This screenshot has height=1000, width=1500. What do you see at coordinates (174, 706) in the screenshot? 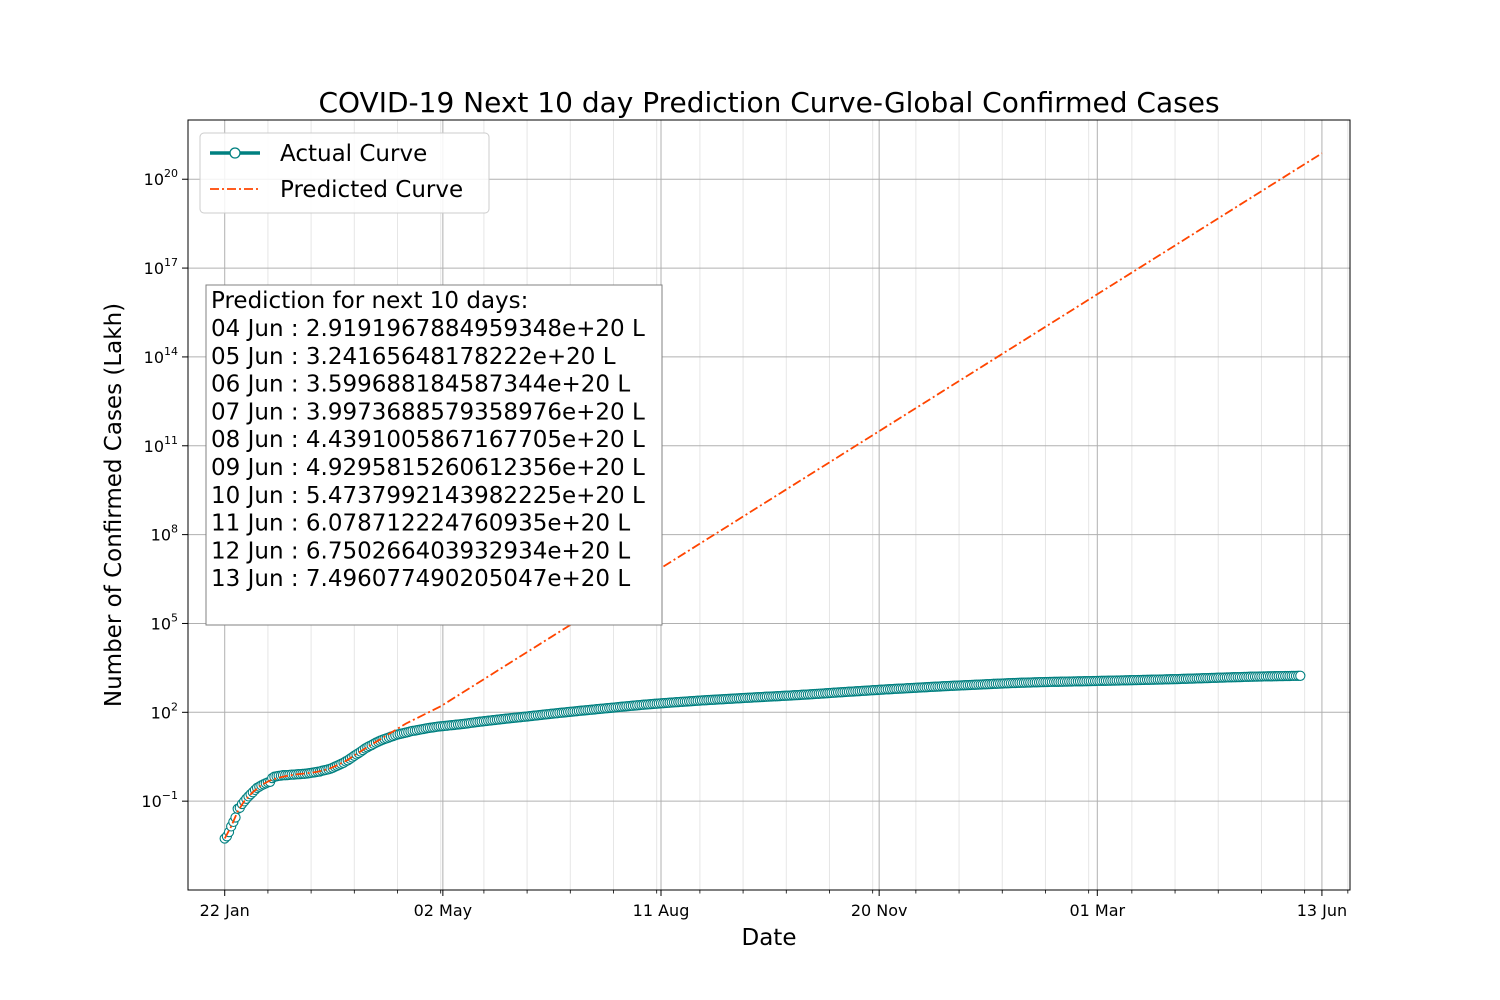
I see `y-tick-exponent: 2` at bounding box center [174, 706].